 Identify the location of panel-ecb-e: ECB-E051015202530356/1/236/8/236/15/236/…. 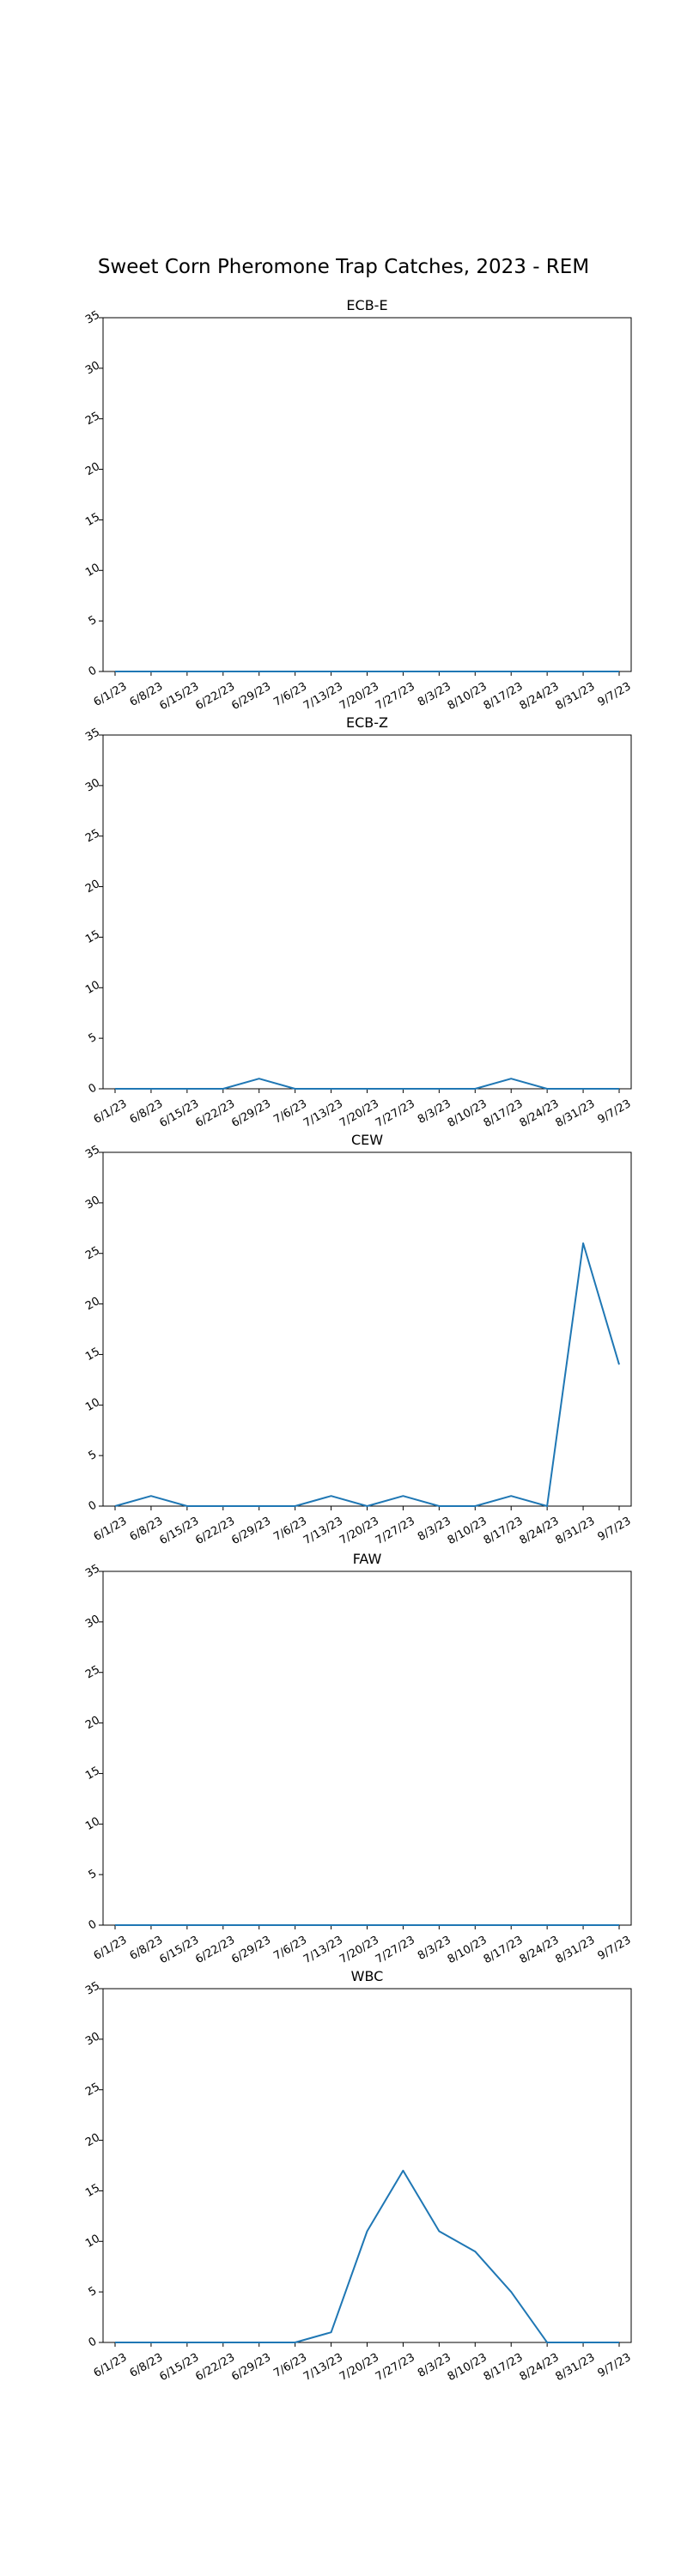
(358, 505).